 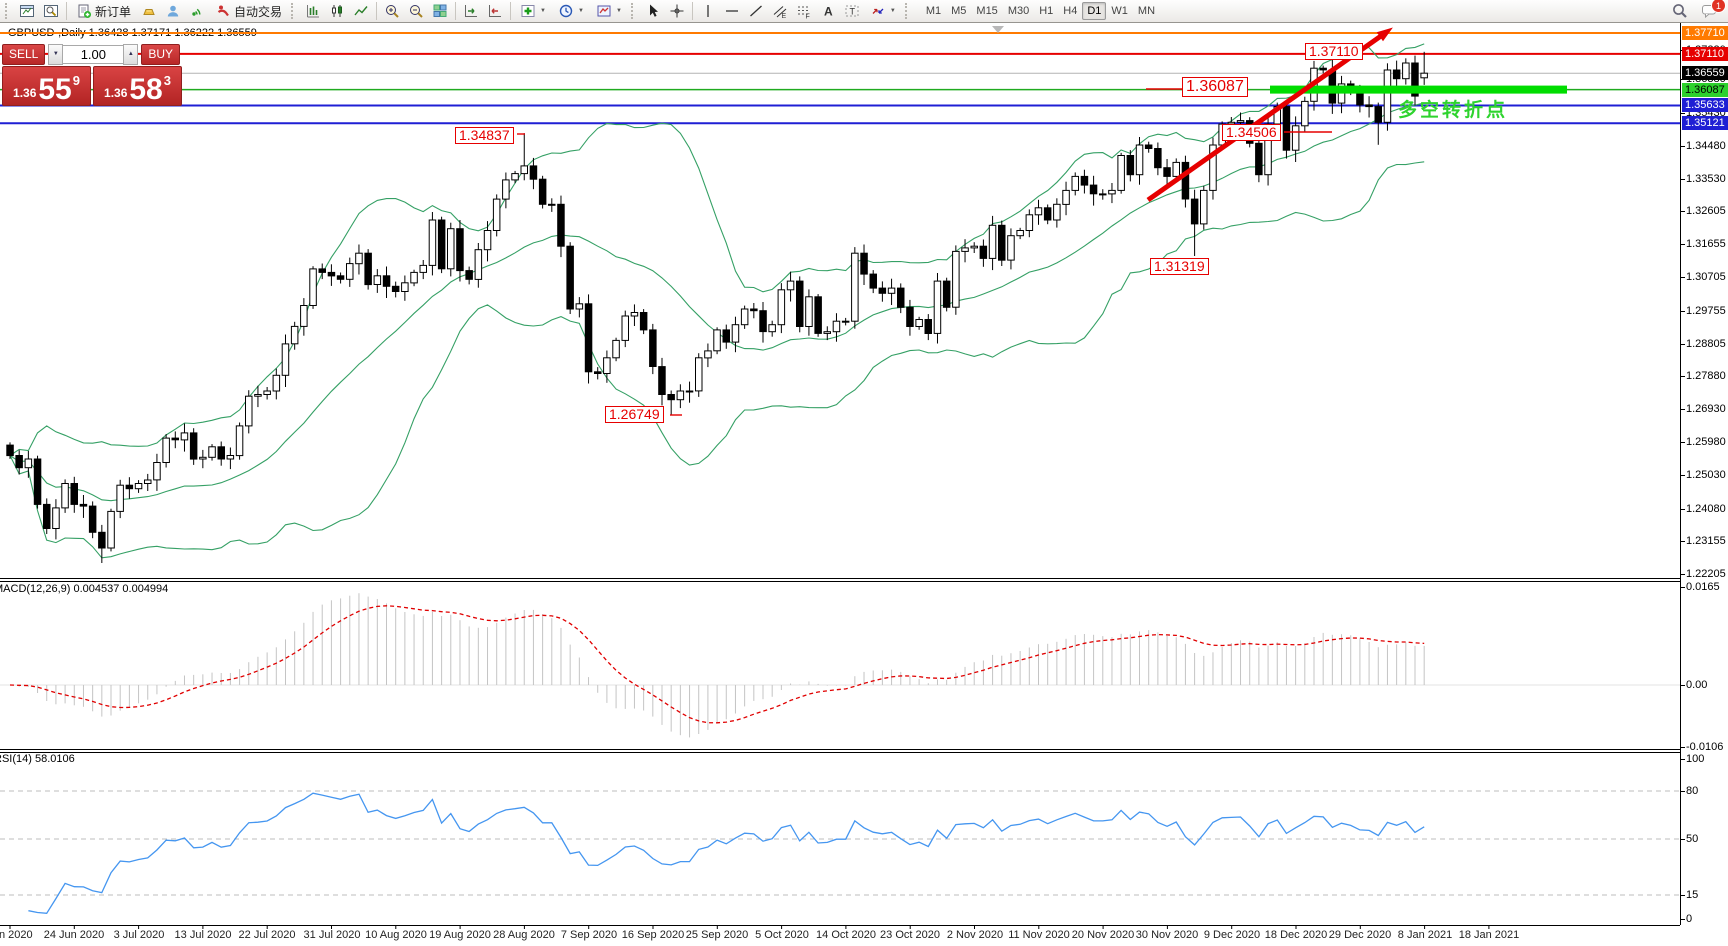 What do you see at coordinates (1453, 110) in the screenshot?
I see `turning-point-label: 多空转折点` at bounding box center [1453, 110].